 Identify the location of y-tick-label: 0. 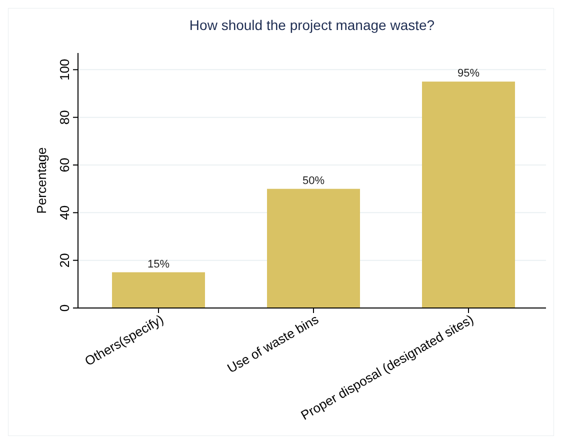
(64, 308).